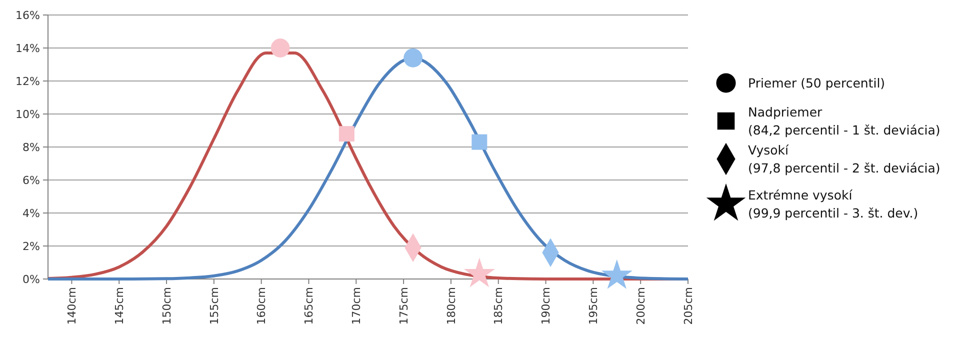 The width and height of the screenshot is (968, 345). Describe the element at coordinates (72, 306) in the screenshot. I see `x-tick-label: 140cm` at that location.